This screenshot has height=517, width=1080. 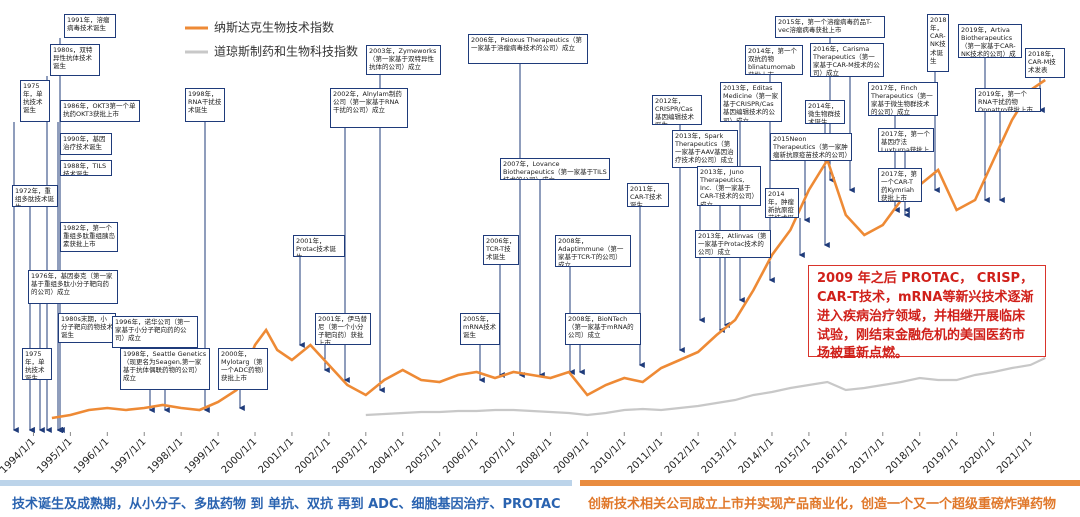 I want to click on annotation: 2008年，Adaptimmune（第一家基于TCR-T的公司）成立, so click(x=593, y=251).